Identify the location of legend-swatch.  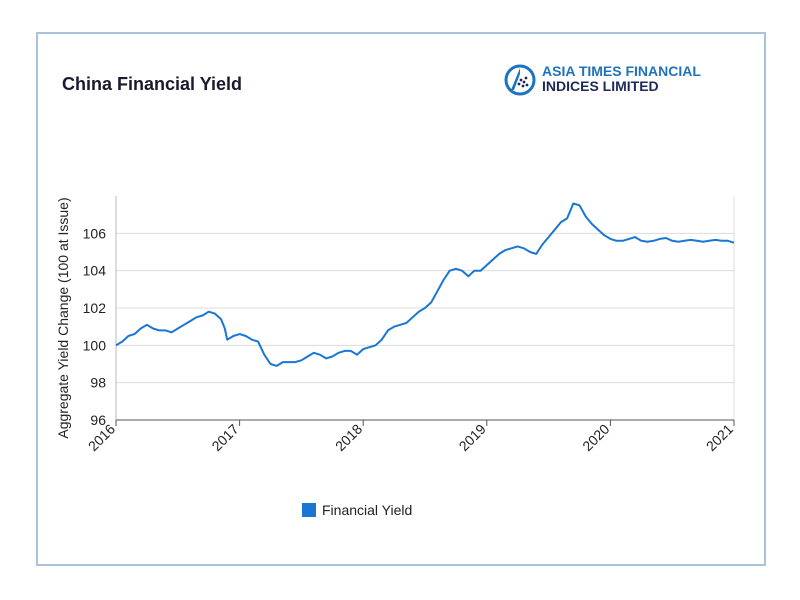
(309, 510).